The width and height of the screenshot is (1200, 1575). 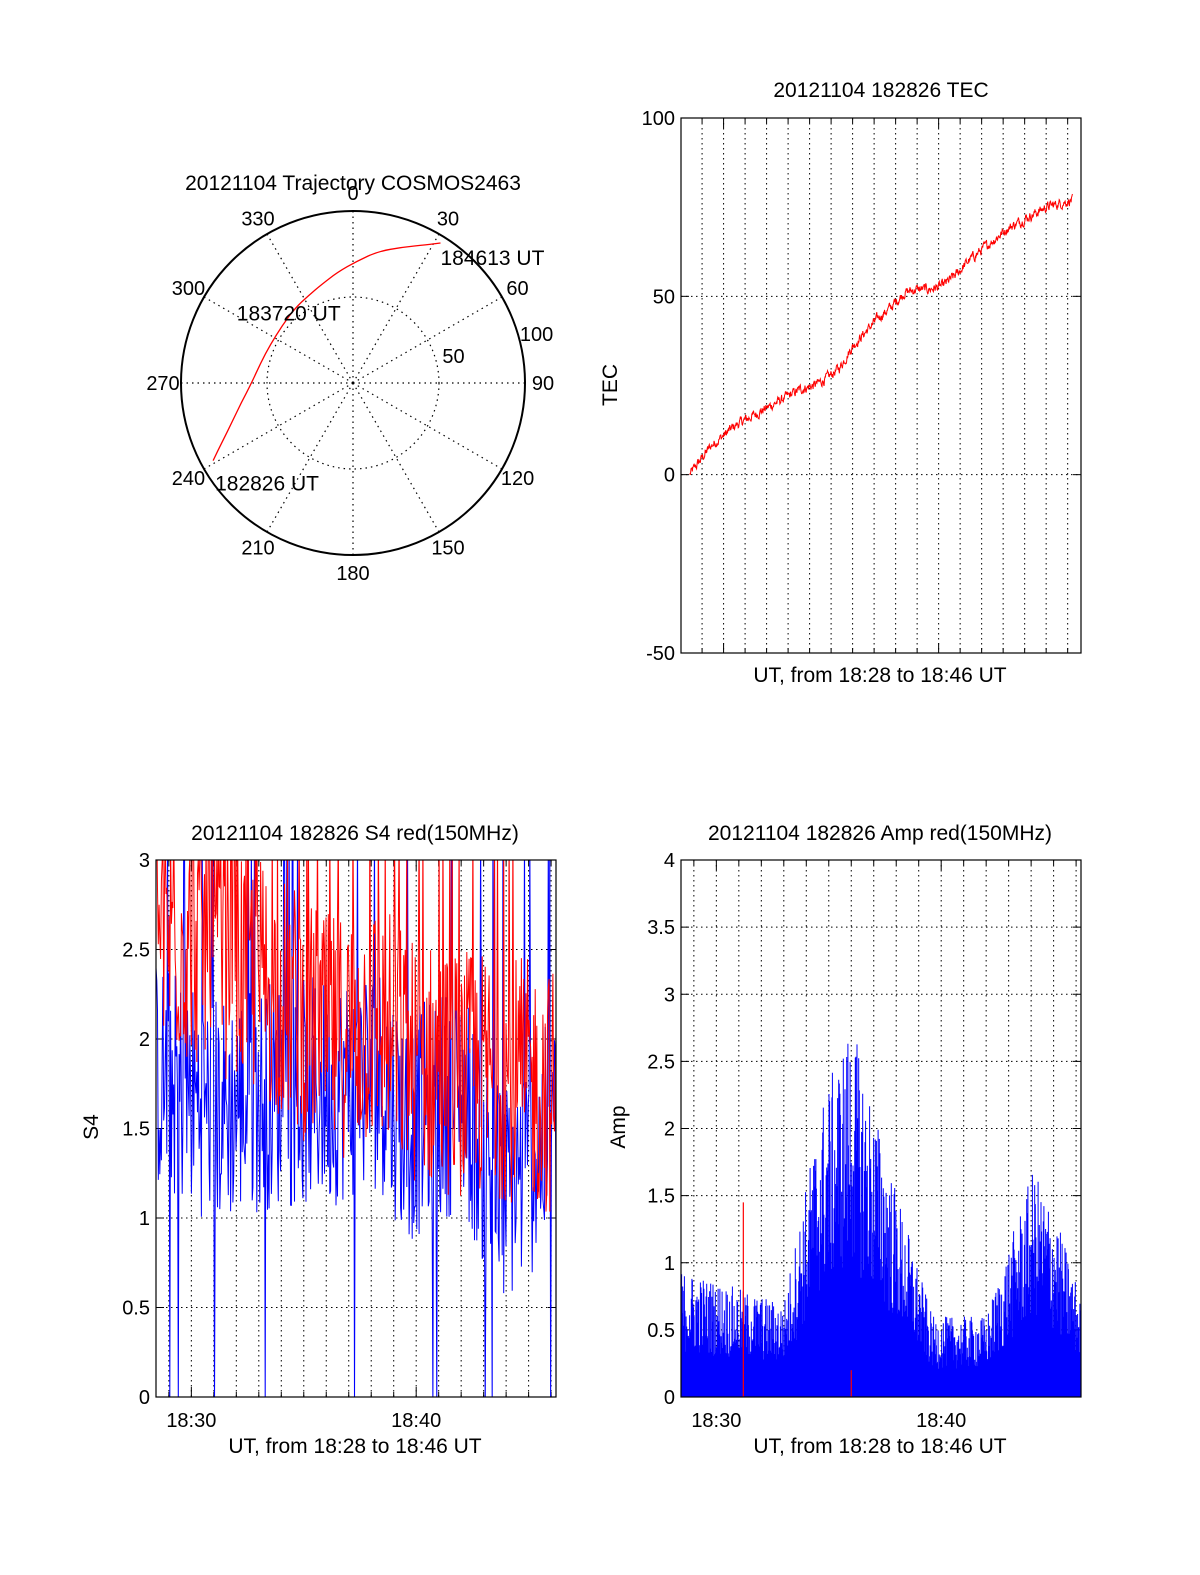 I want to click on polar-radial-labels: 50 100, so click(x=497, y=346).